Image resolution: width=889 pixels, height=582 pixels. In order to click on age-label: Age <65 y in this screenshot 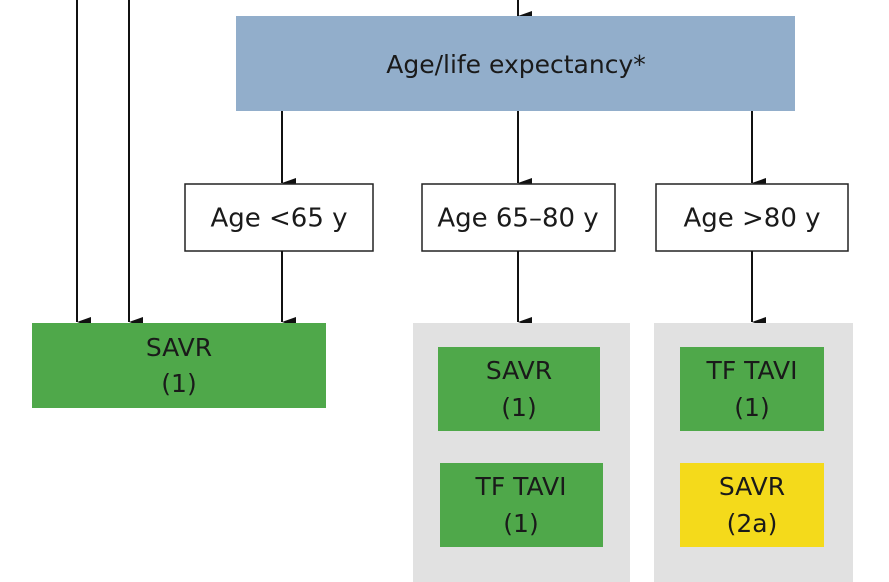, I will do `click(278, 219)`.